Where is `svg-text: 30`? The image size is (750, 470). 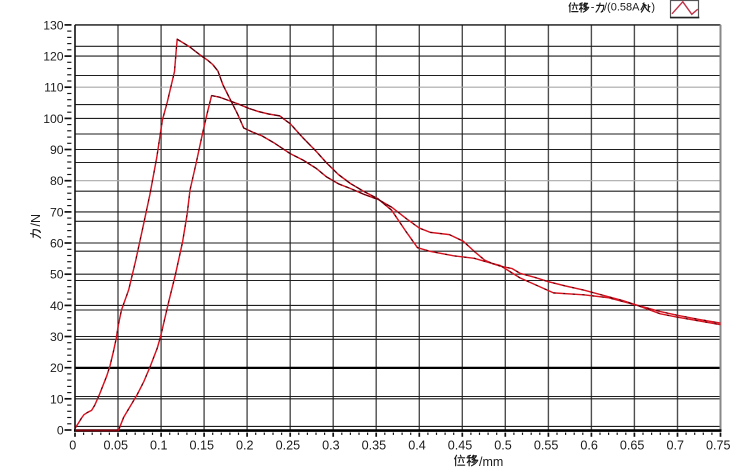
svg-text: 30 is located at coordinates (57, 337).